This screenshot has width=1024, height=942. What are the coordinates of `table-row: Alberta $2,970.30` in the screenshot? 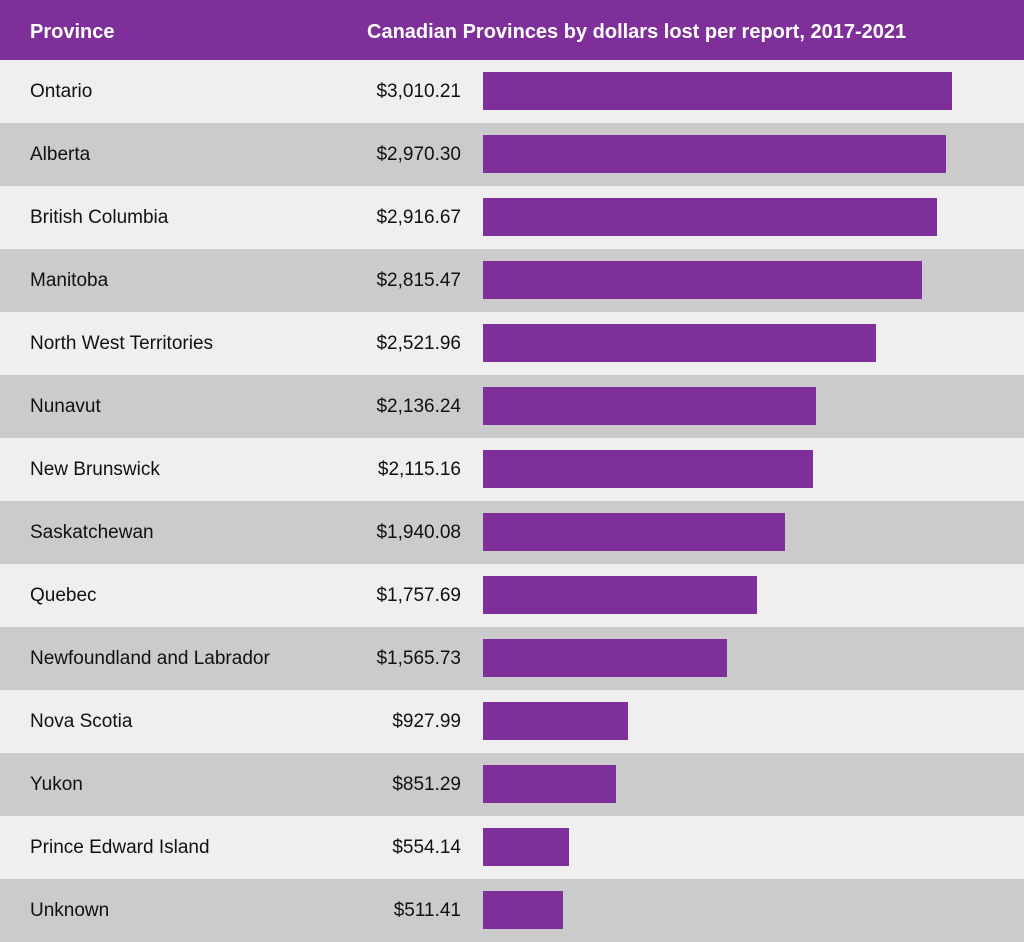 It's located at (512, 154).